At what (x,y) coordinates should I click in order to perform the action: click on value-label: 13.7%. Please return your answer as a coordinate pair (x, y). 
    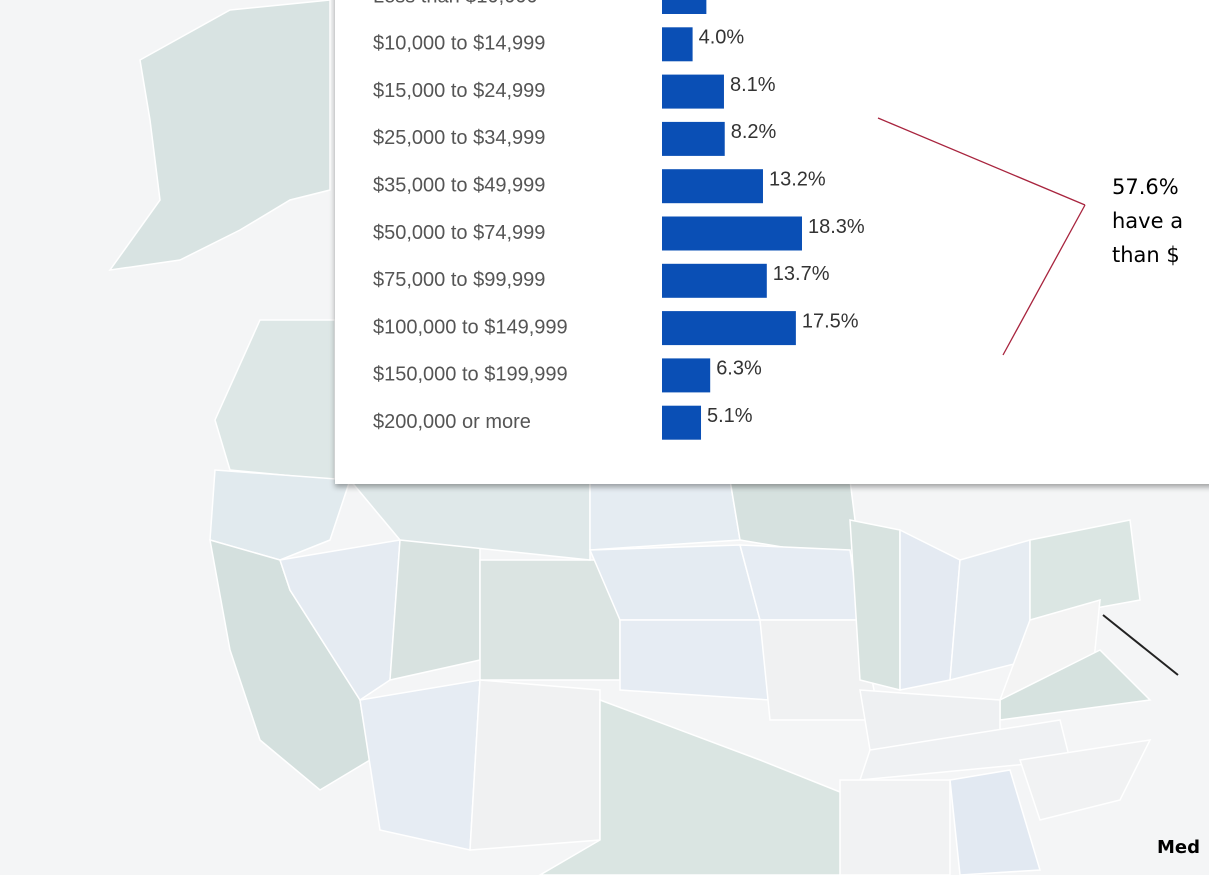
    Looking at the image, I should click on (801, 274).